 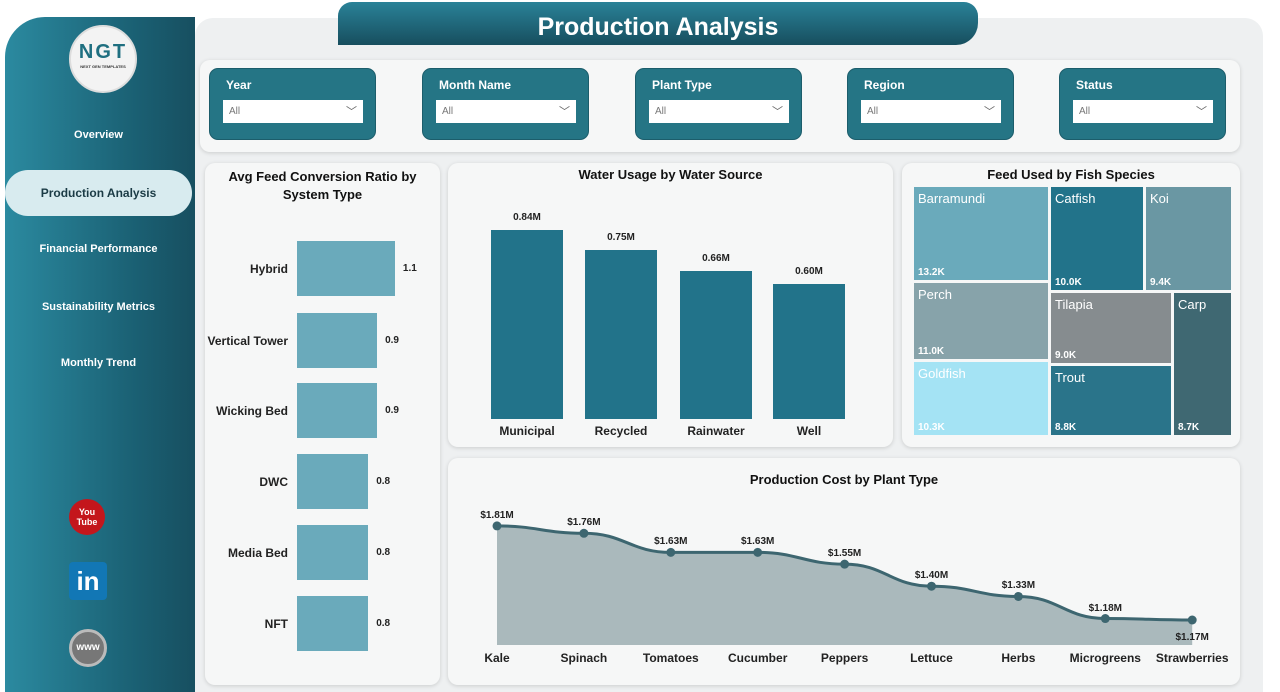 What do you see at coordinates (98, 135) in the screenshot?
I see `nav-overview: Overview` at bounding box center [98, 135].